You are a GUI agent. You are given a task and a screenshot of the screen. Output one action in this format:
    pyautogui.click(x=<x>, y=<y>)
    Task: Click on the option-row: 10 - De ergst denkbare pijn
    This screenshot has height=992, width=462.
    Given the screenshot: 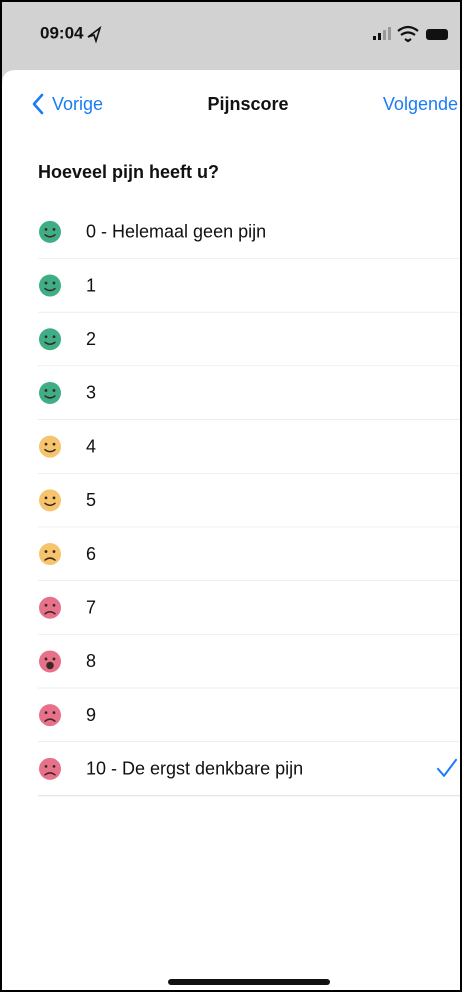 What is the action you would take?
    pyautogui.click(x=231, y=769)
    